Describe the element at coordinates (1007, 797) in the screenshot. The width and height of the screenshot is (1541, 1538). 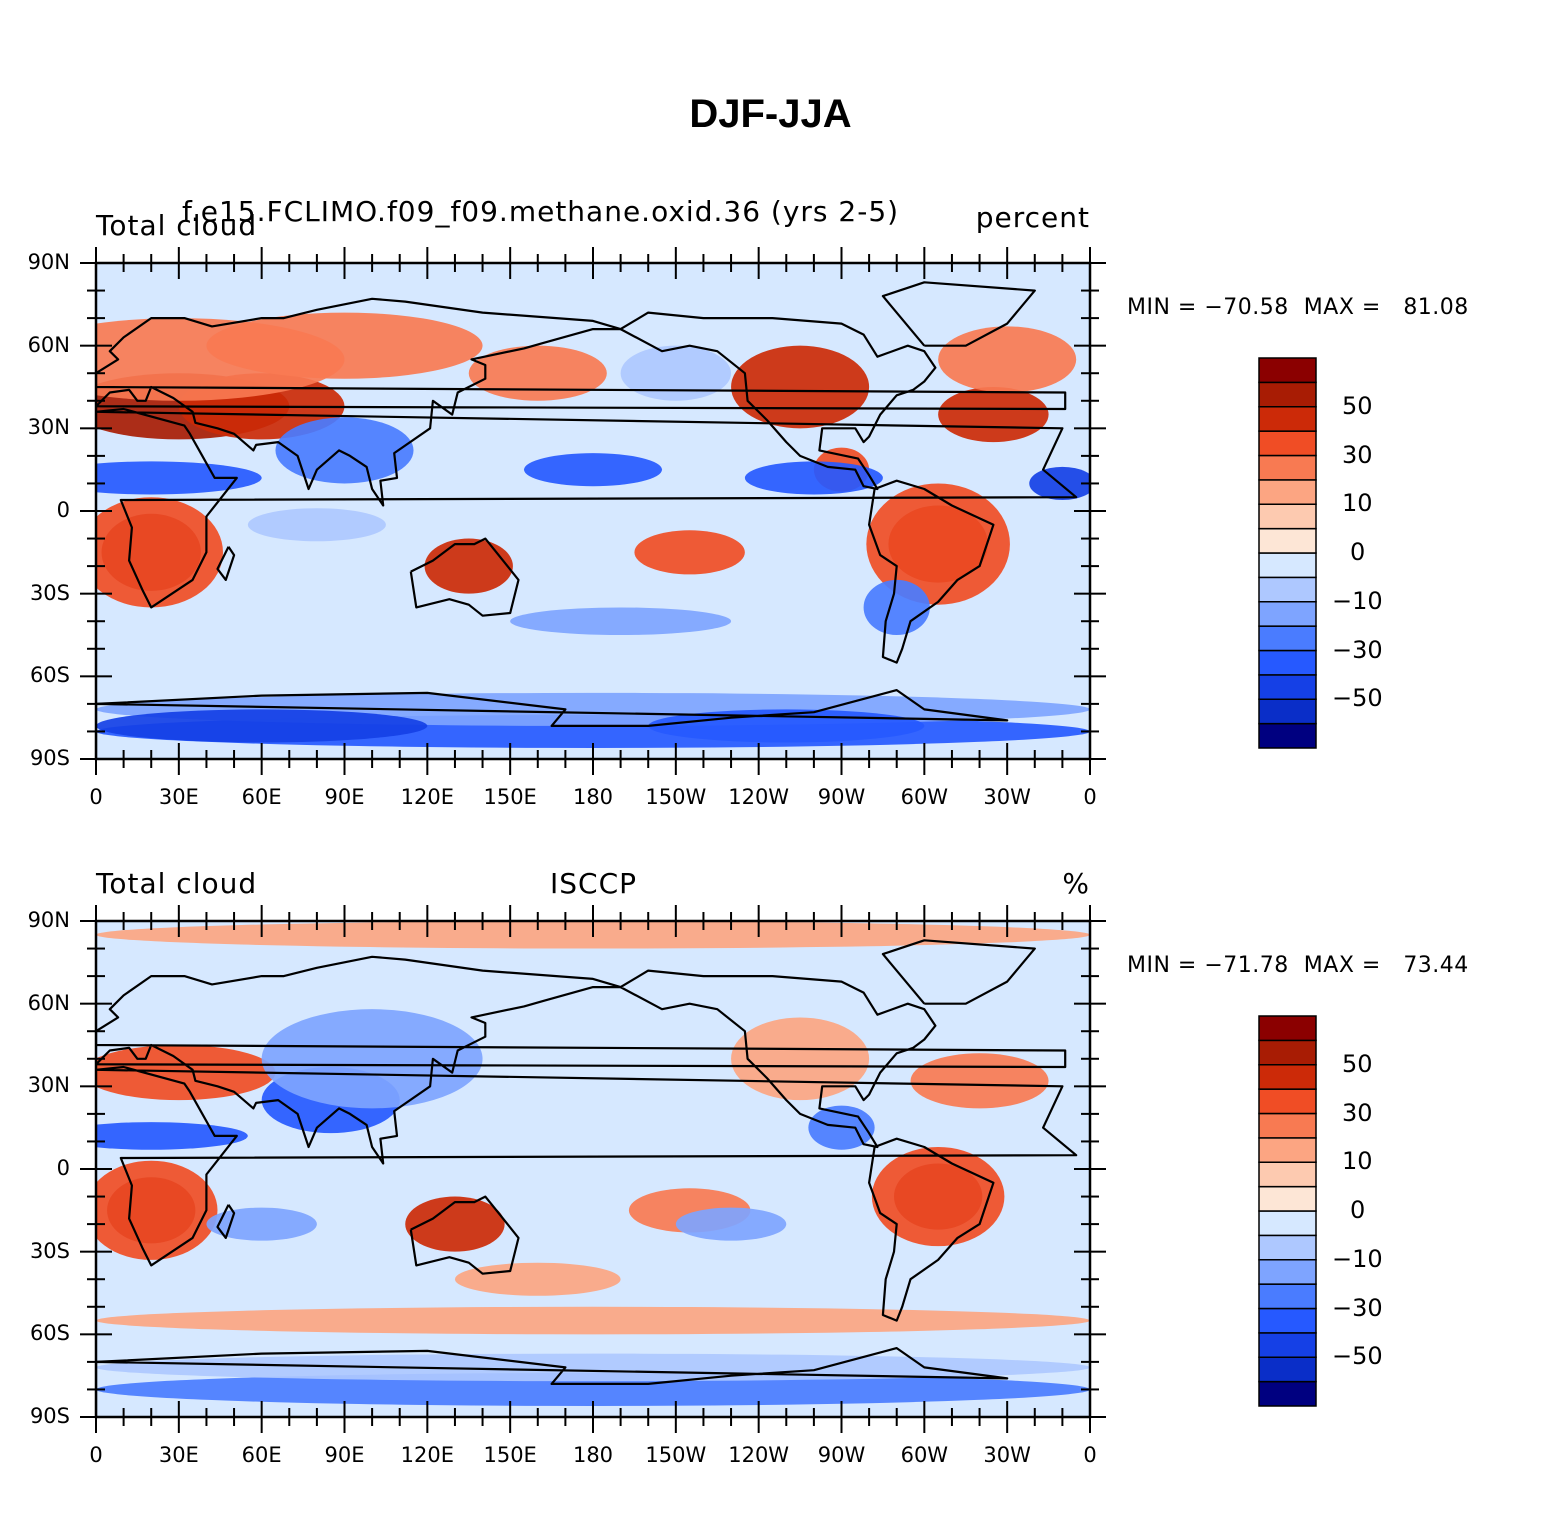
I see `lon-tick-label: 30W` at that location.